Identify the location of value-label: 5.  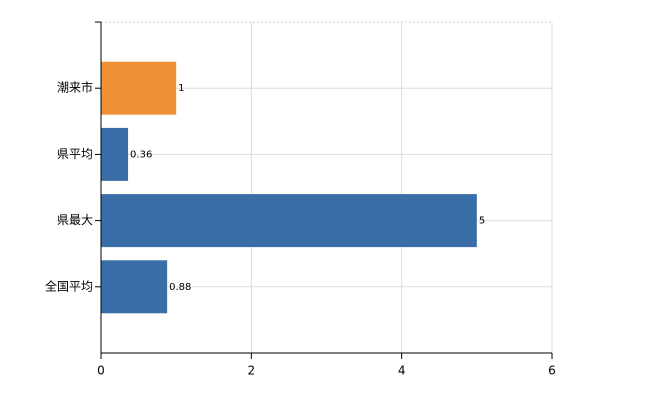
(482, 221).